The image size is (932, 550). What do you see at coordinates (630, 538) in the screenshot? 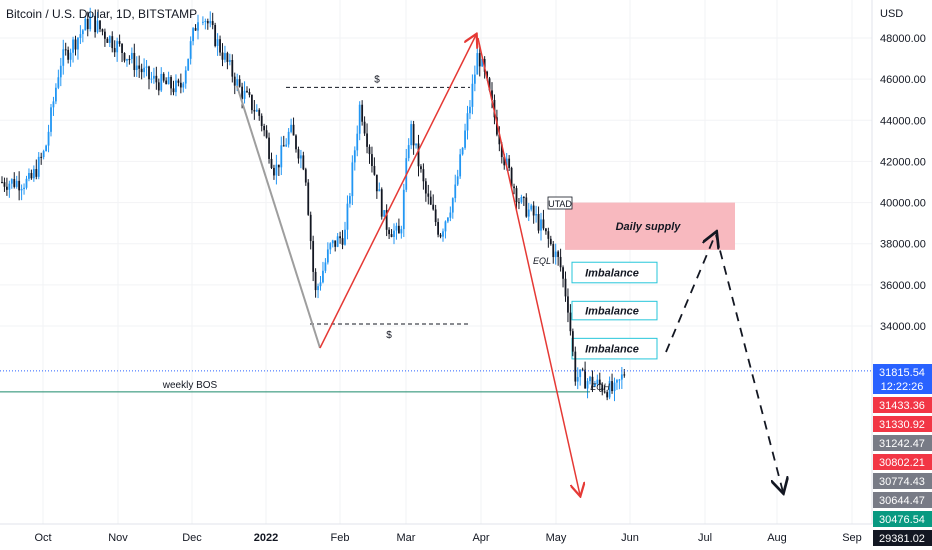
I see `time-tick-label: Jun` at bounding box center [630, 538].